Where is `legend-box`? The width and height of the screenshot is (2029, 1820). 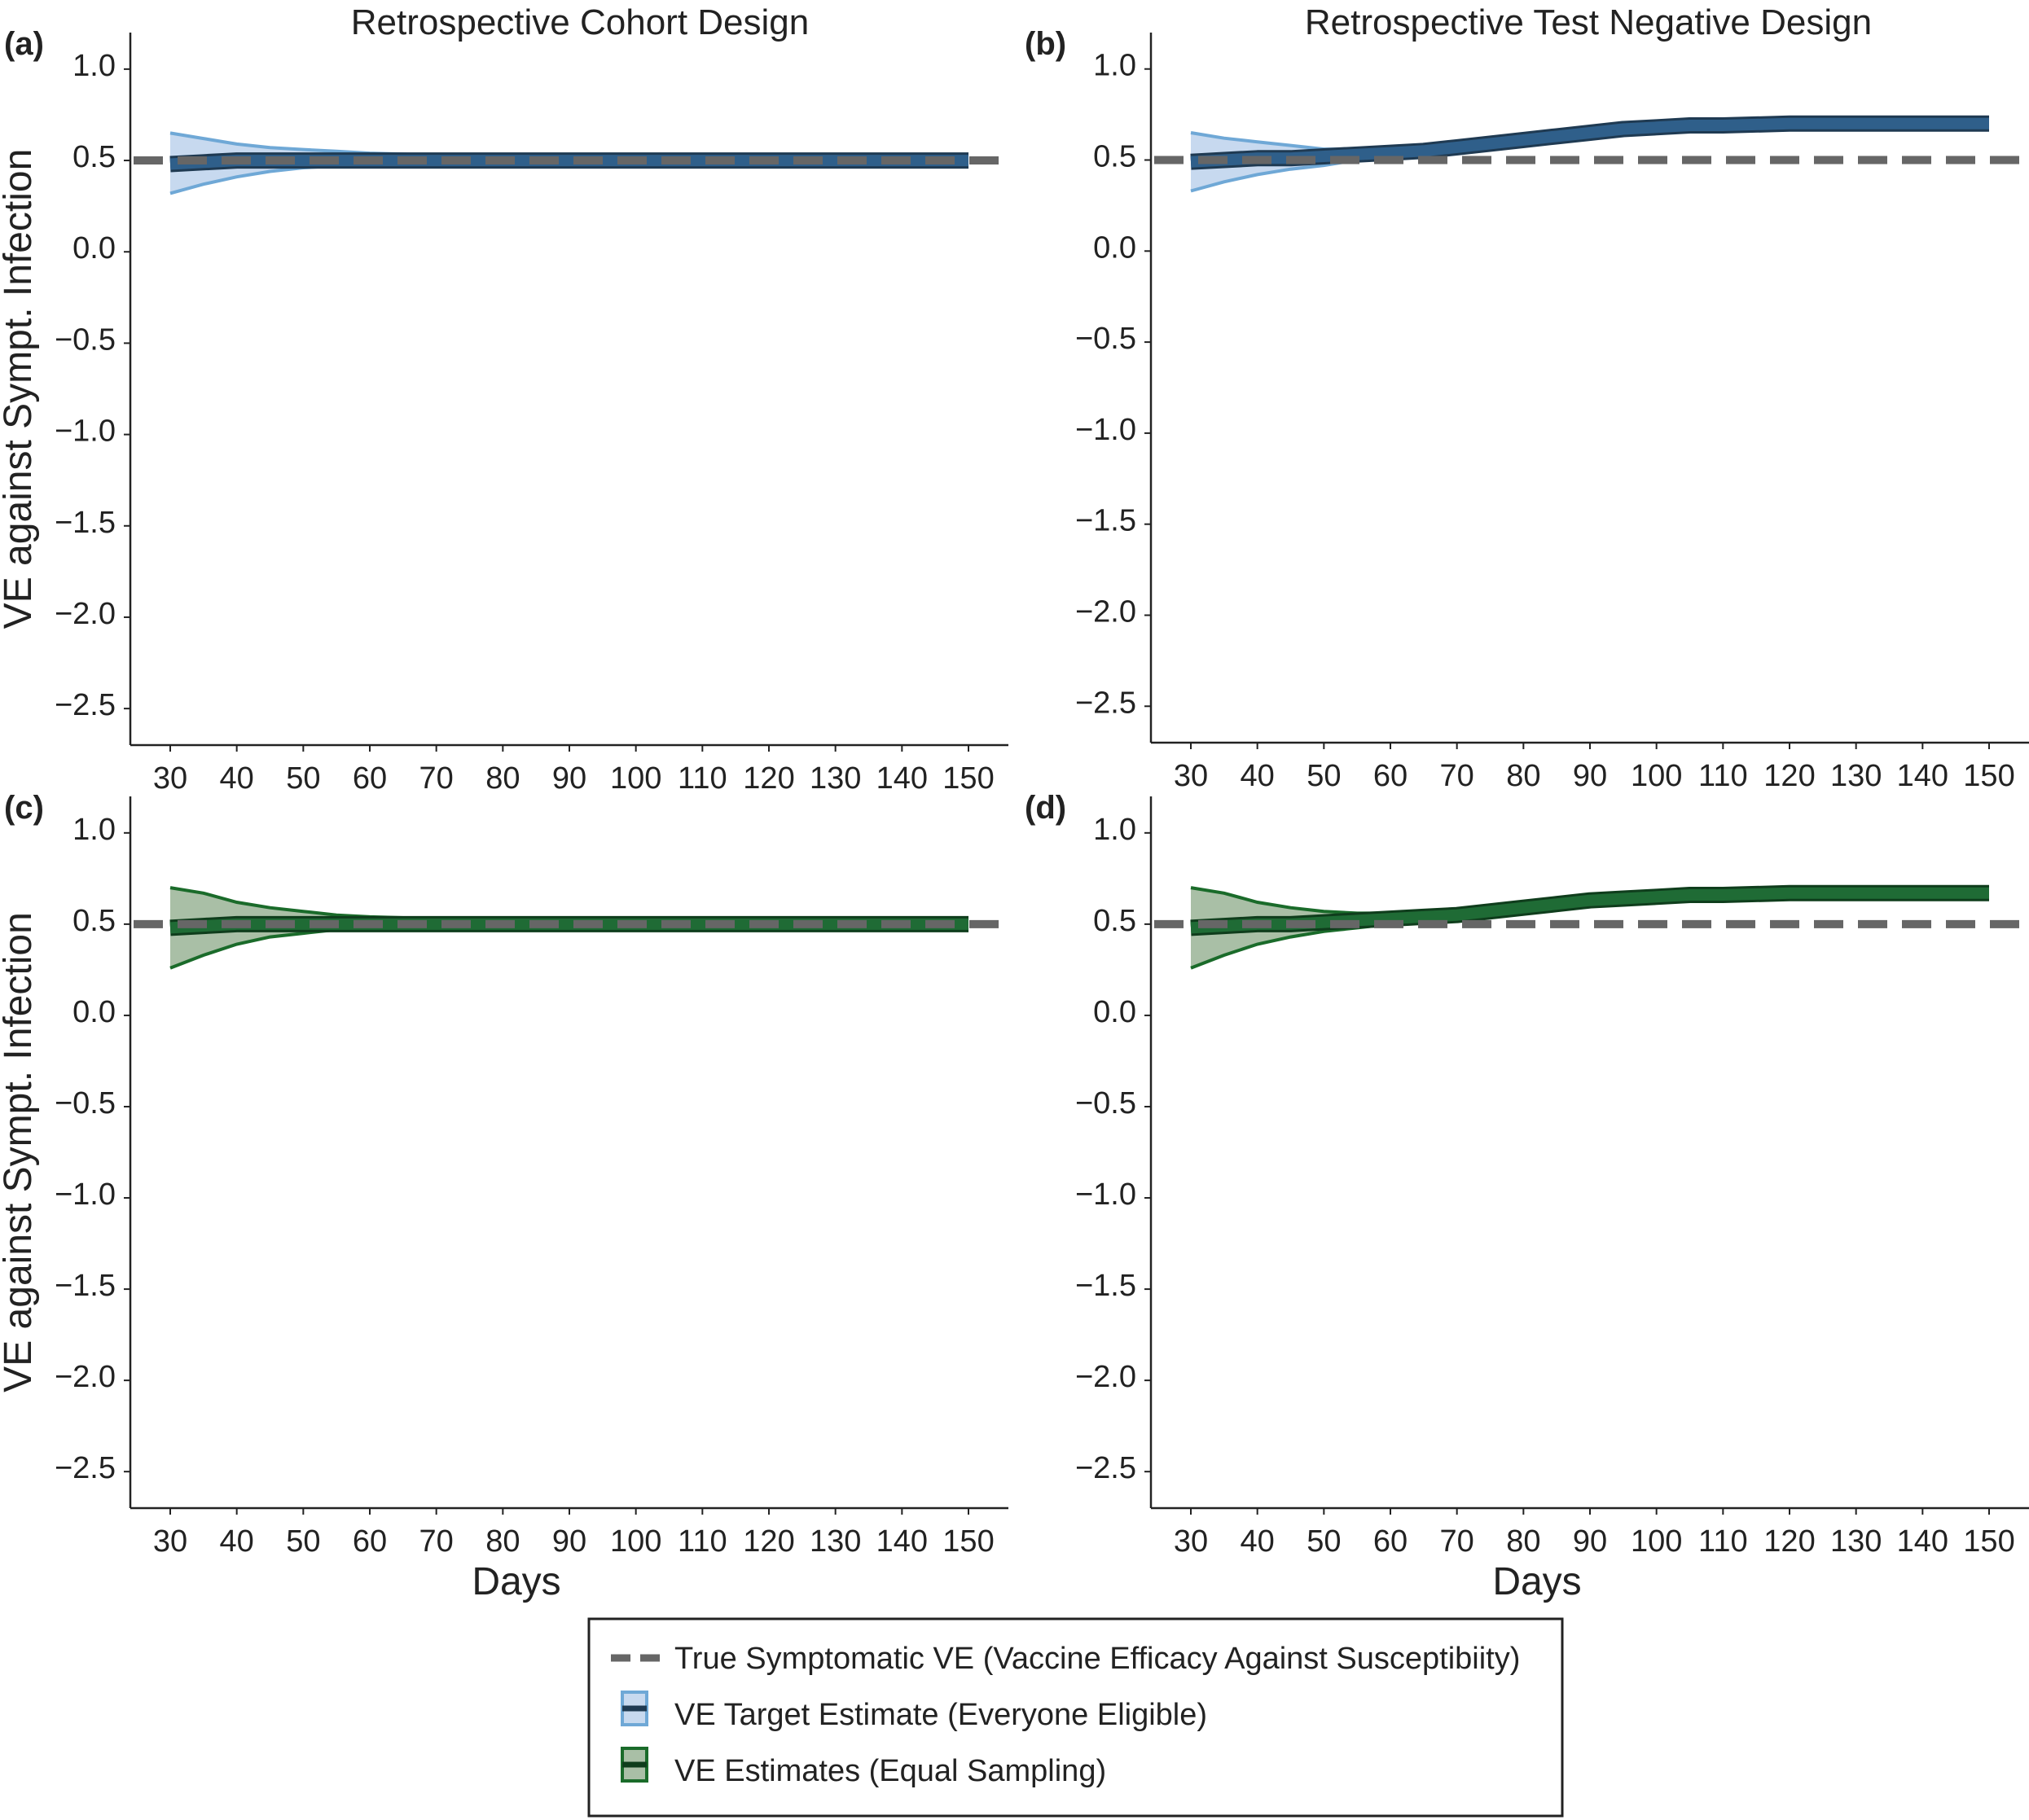
legend-box is located at coordinates (1075, 1717).